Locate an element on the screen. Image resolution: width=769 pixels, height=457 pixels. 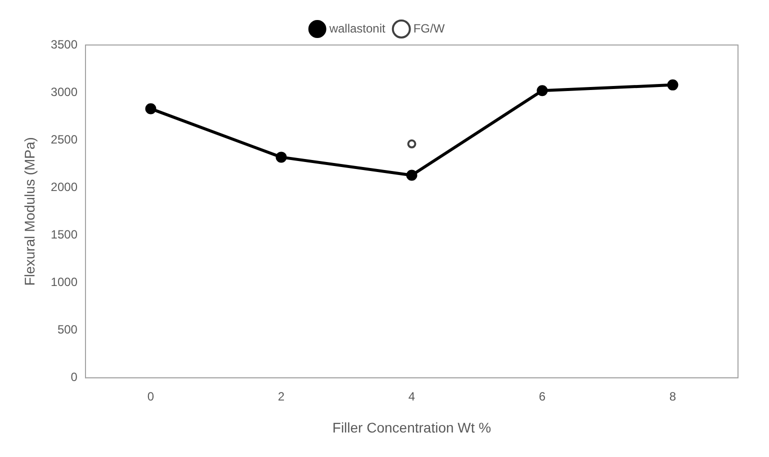
x-tick-label: 4 is located at coordinates (412, 396).